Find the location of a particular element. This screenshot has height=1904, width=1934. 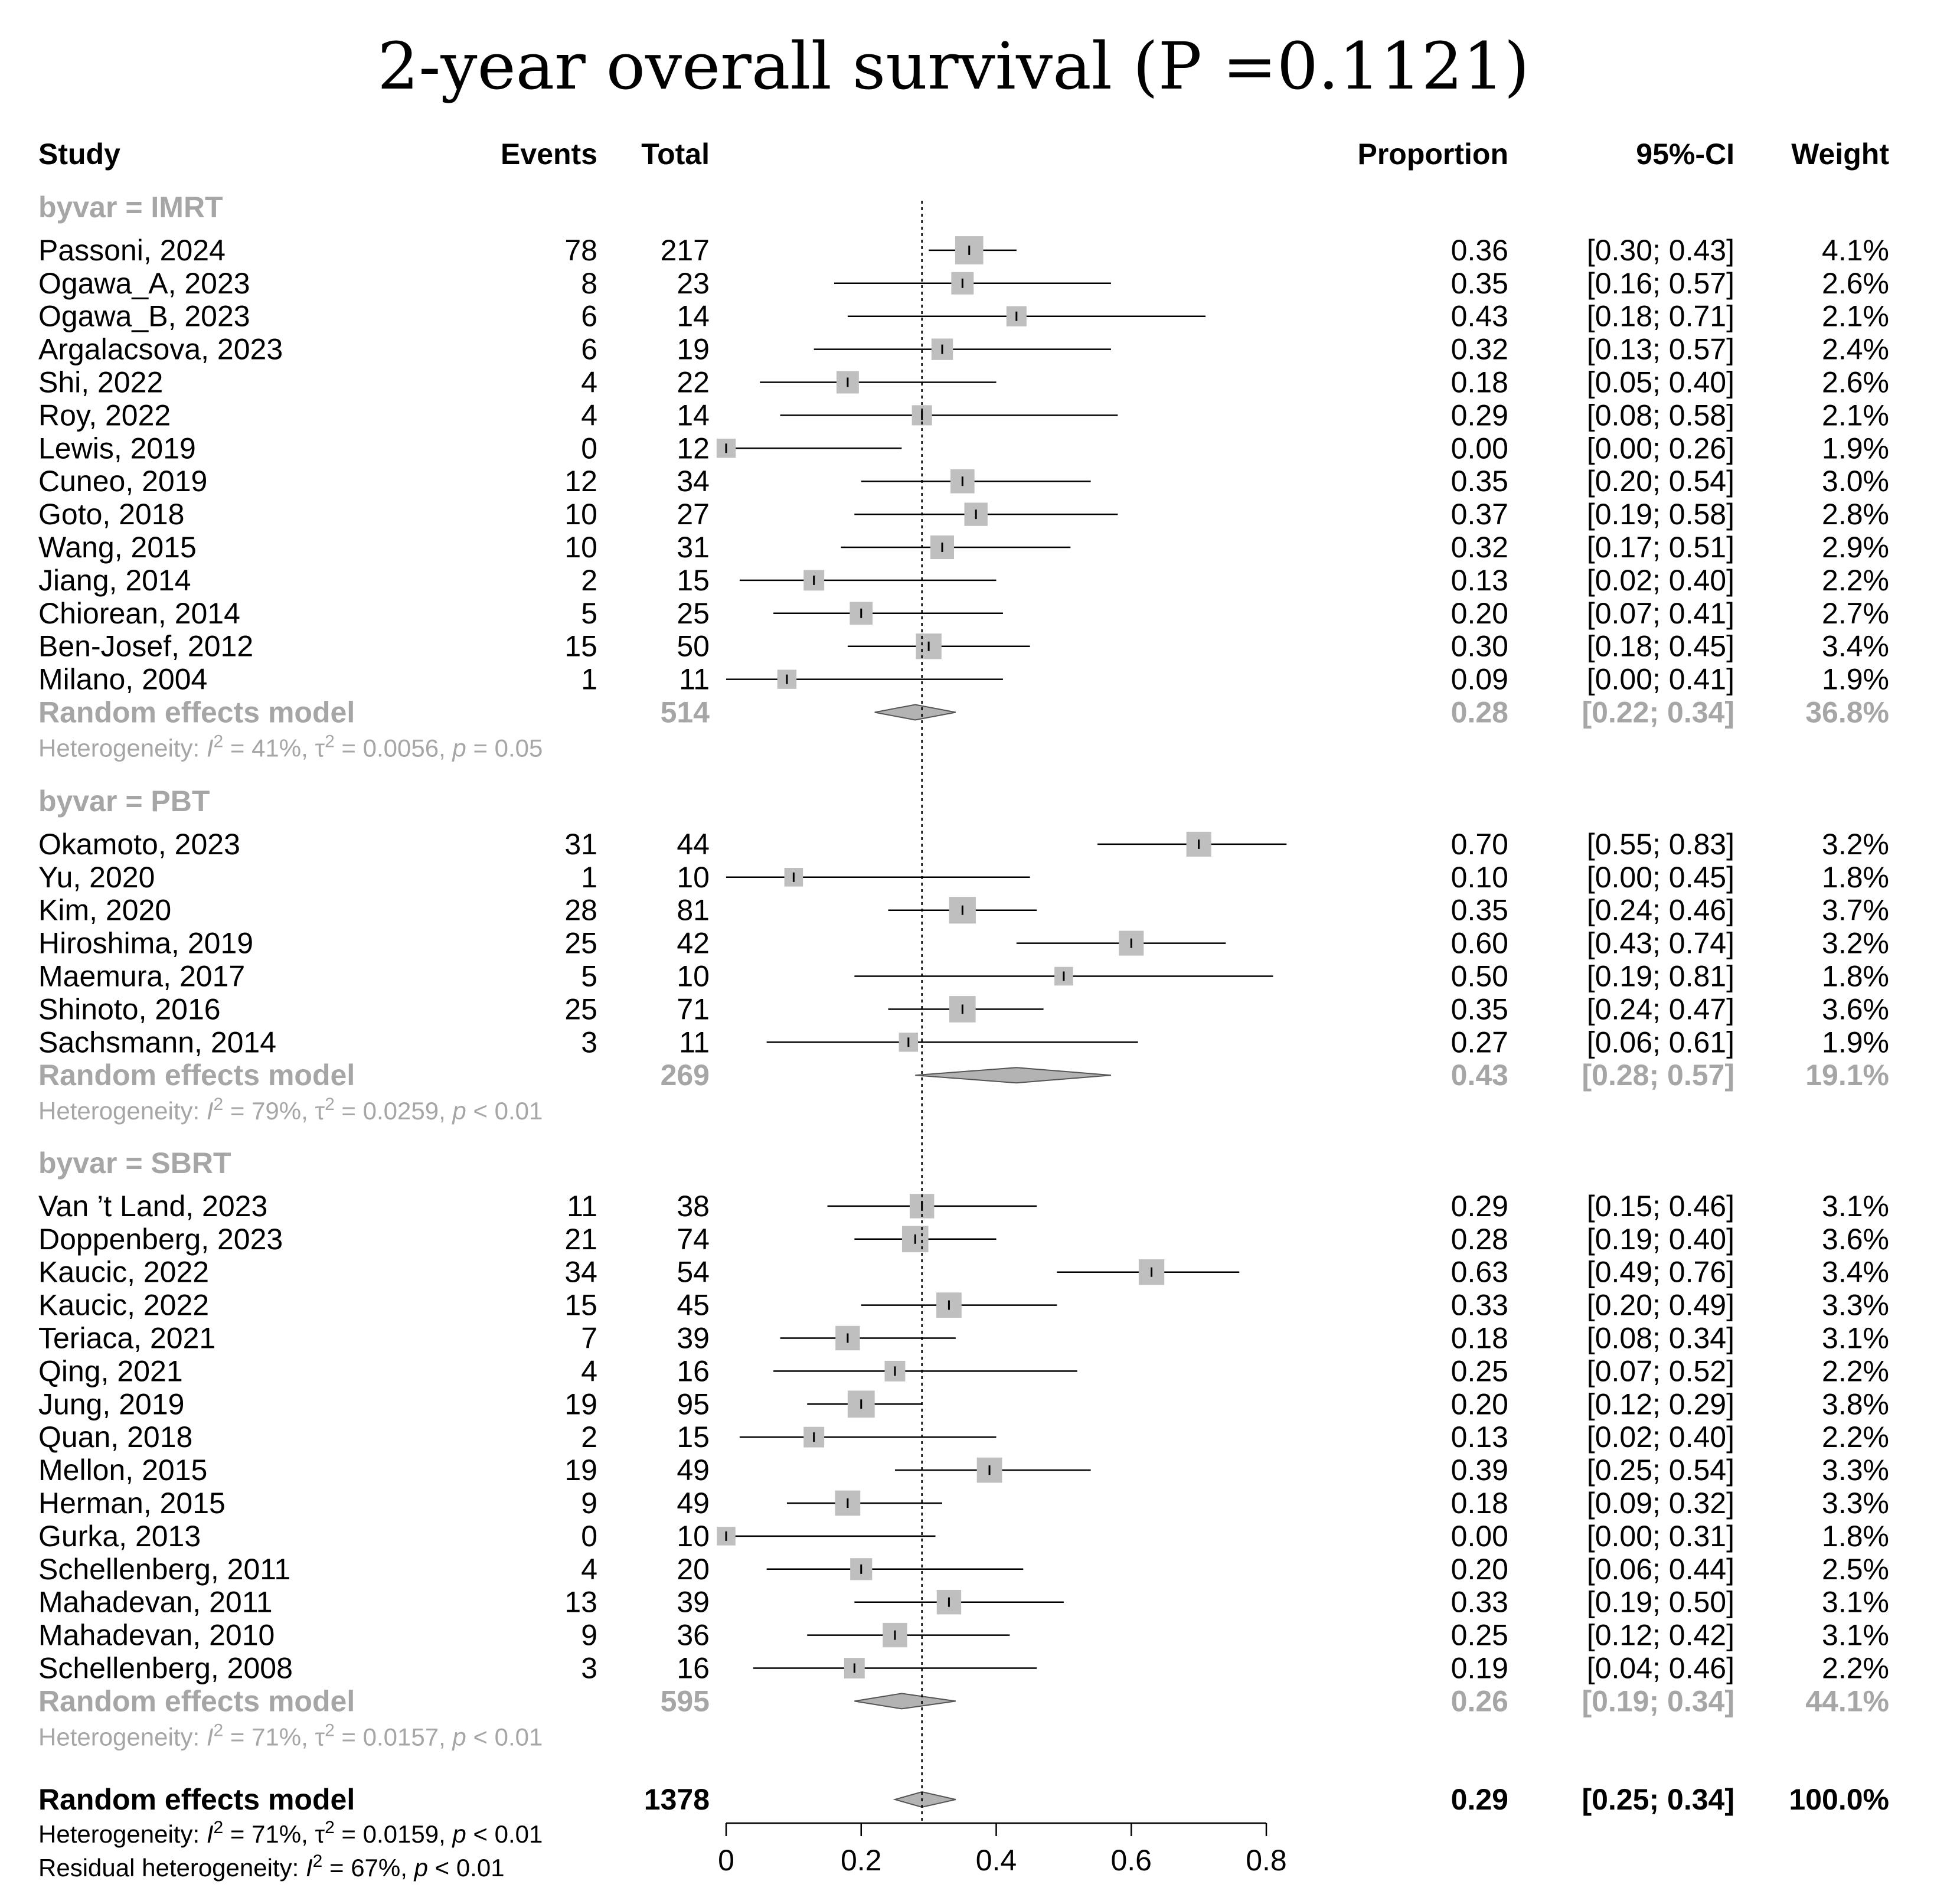

header-ci: 95%-CI is located at coordinates (1685, 154).